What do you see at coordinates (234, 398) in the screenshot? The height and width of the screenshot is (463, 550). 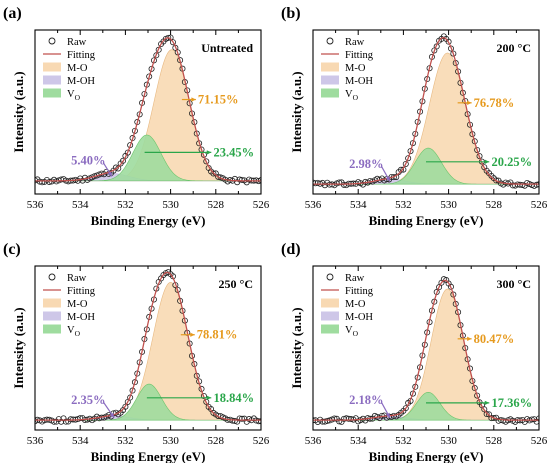 I see `vo-percent-label: 18.84%` at bounding box center [234, 398].